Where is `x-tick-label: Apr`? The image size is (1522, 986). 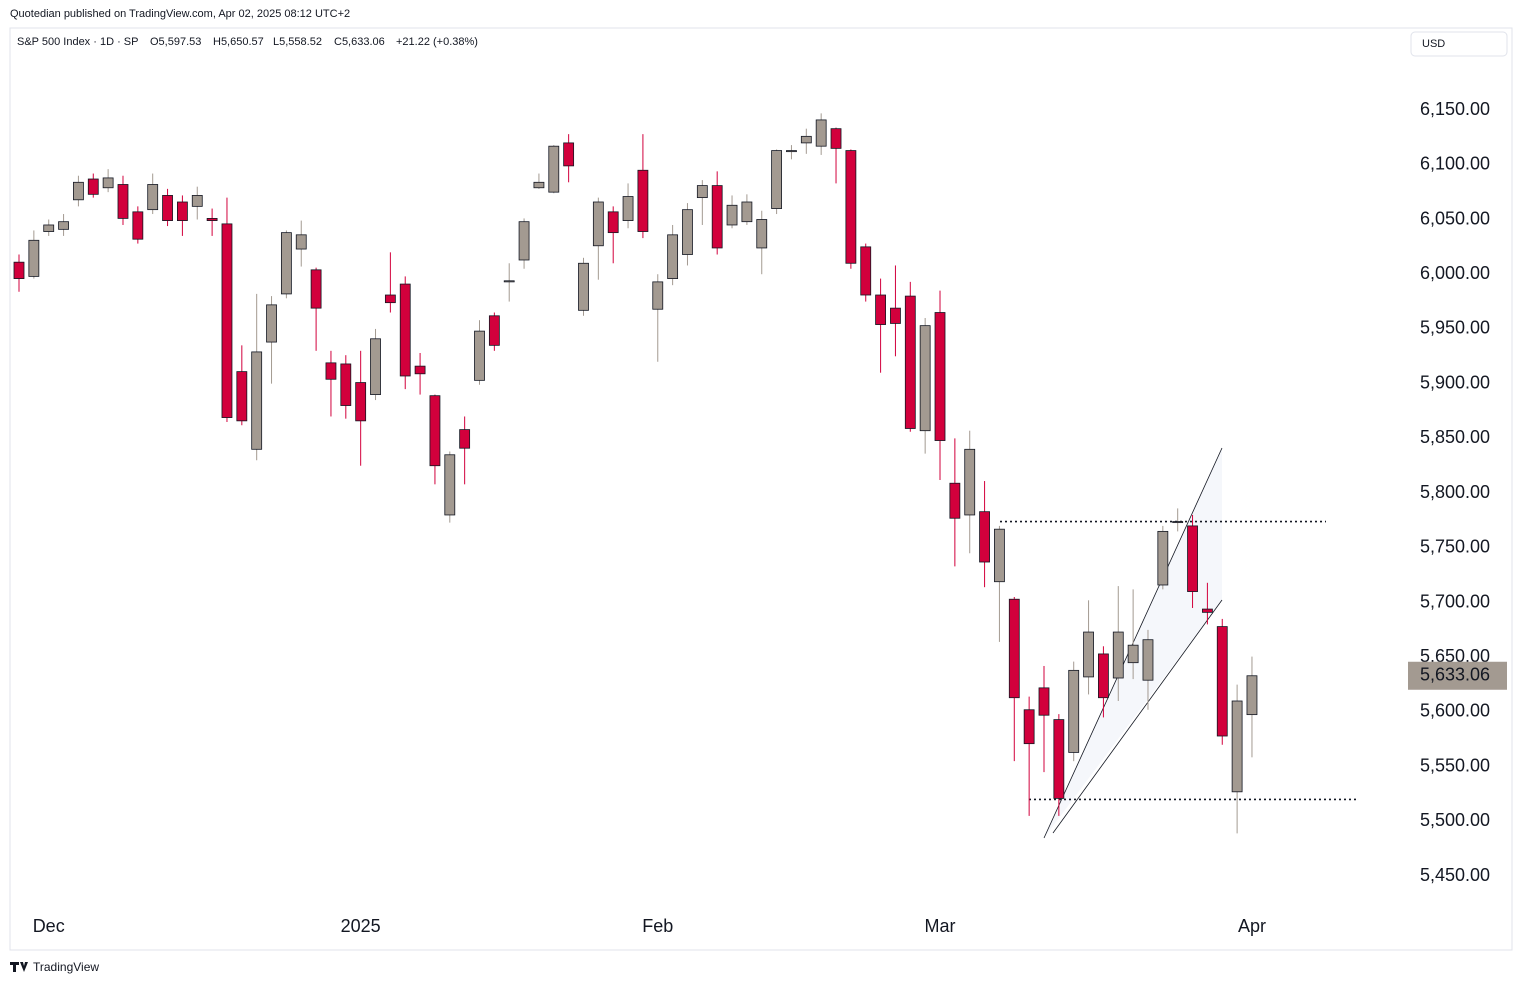
x-tick-label: Apr is located at coordinates (1252, 926).